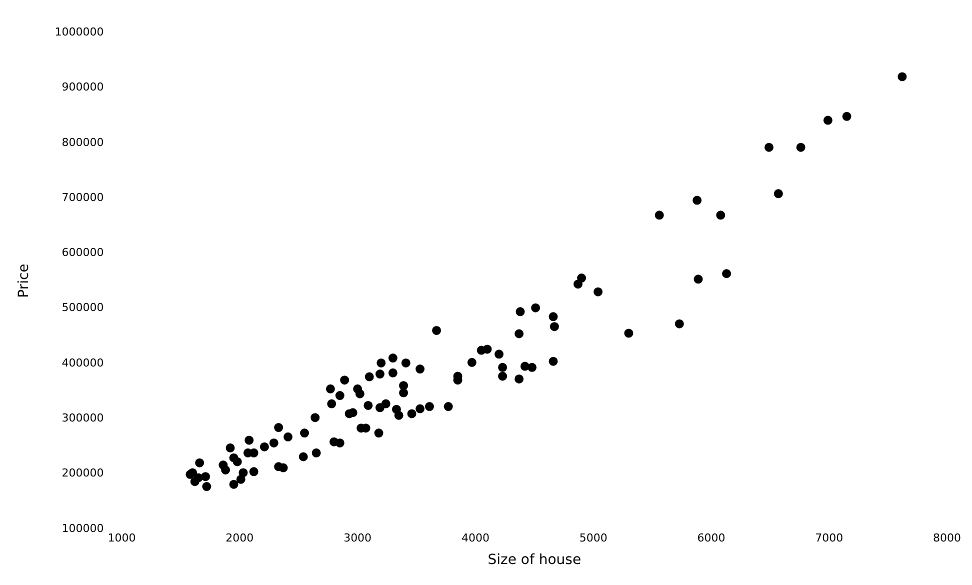  What do you see at coordinates (83, 418) in the screenshot?
I see `y-tick-label: 300000` at bounding box center [83, 418].